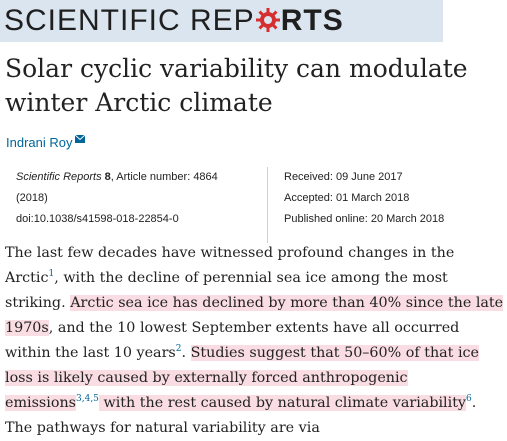  What do you see at coordinates (129, 20) in the screenshot?
I see `logo-text-left: SCIENTIFIC REP` at bounding box center [129, 20].